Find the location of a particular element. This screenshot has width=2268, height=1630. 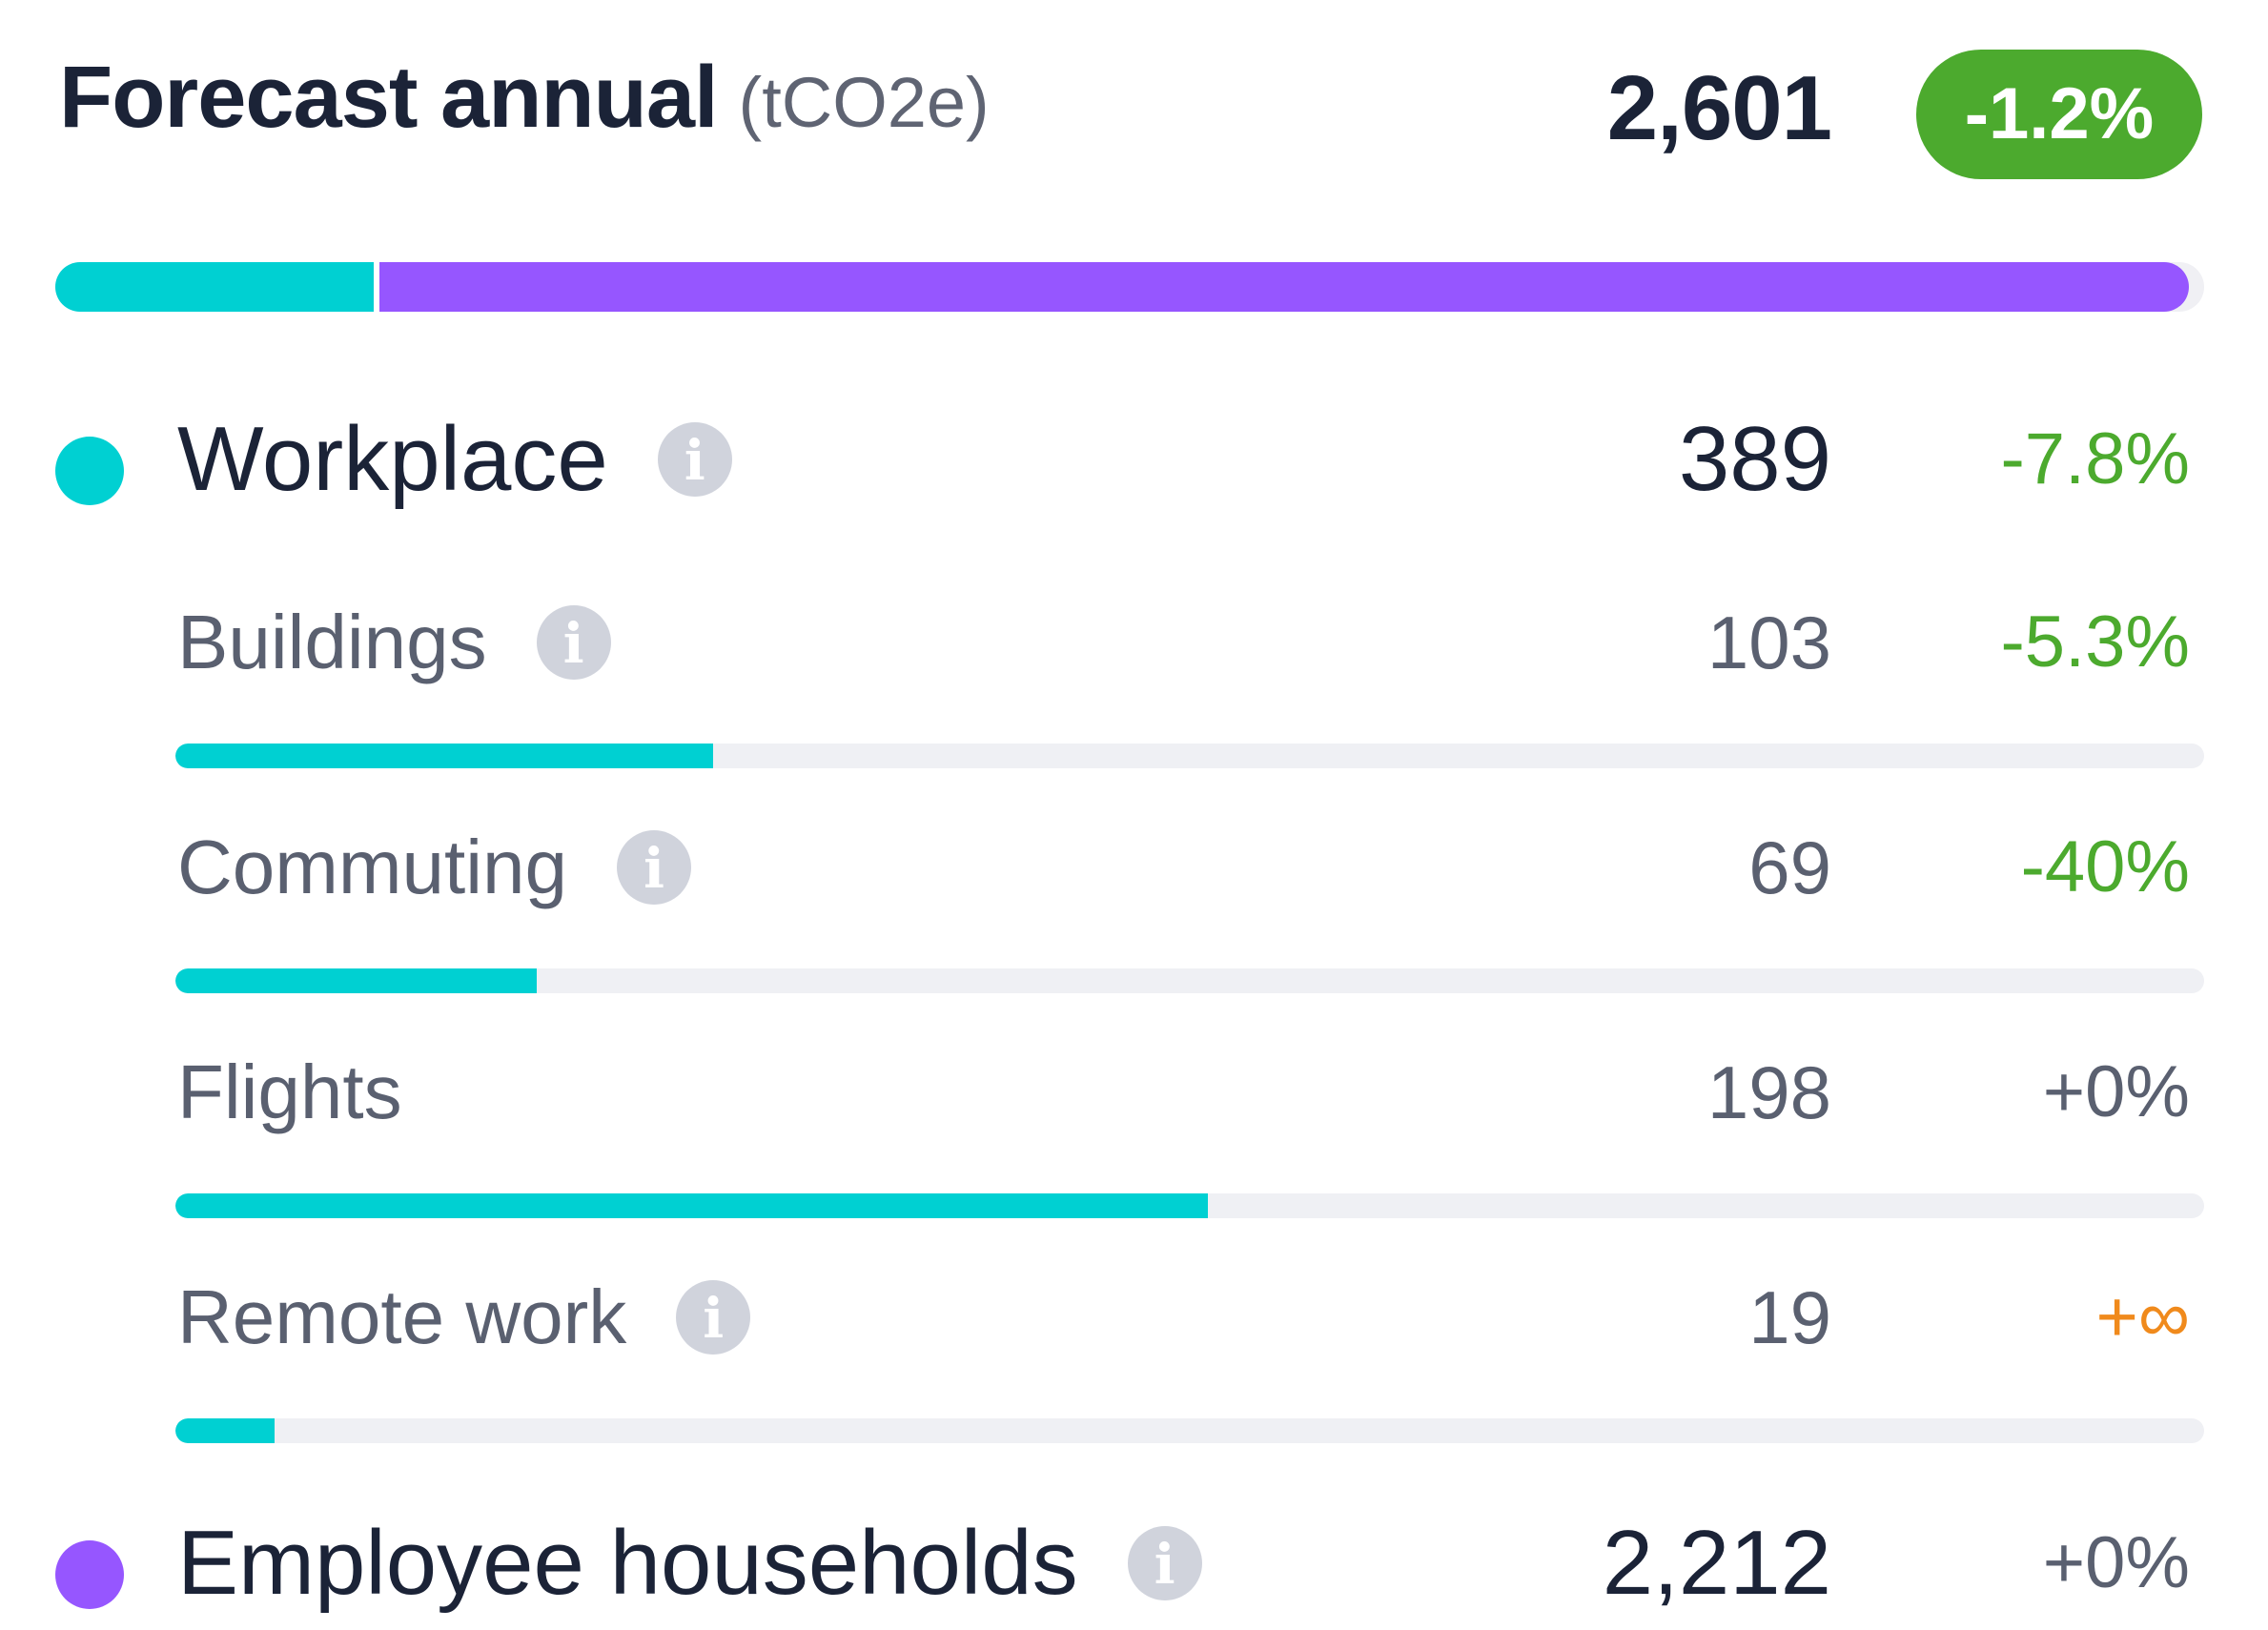

workplace-label-wrap: Workplace i is located at coordinates (454, 459).